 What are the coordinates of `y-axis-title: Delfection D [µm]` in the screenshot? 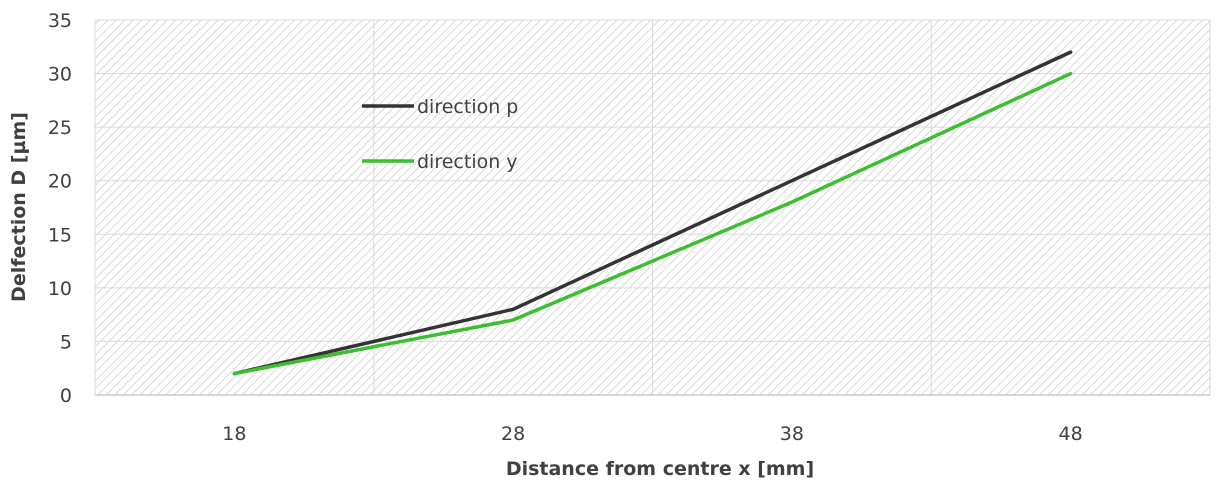 It's located at (19, 207).